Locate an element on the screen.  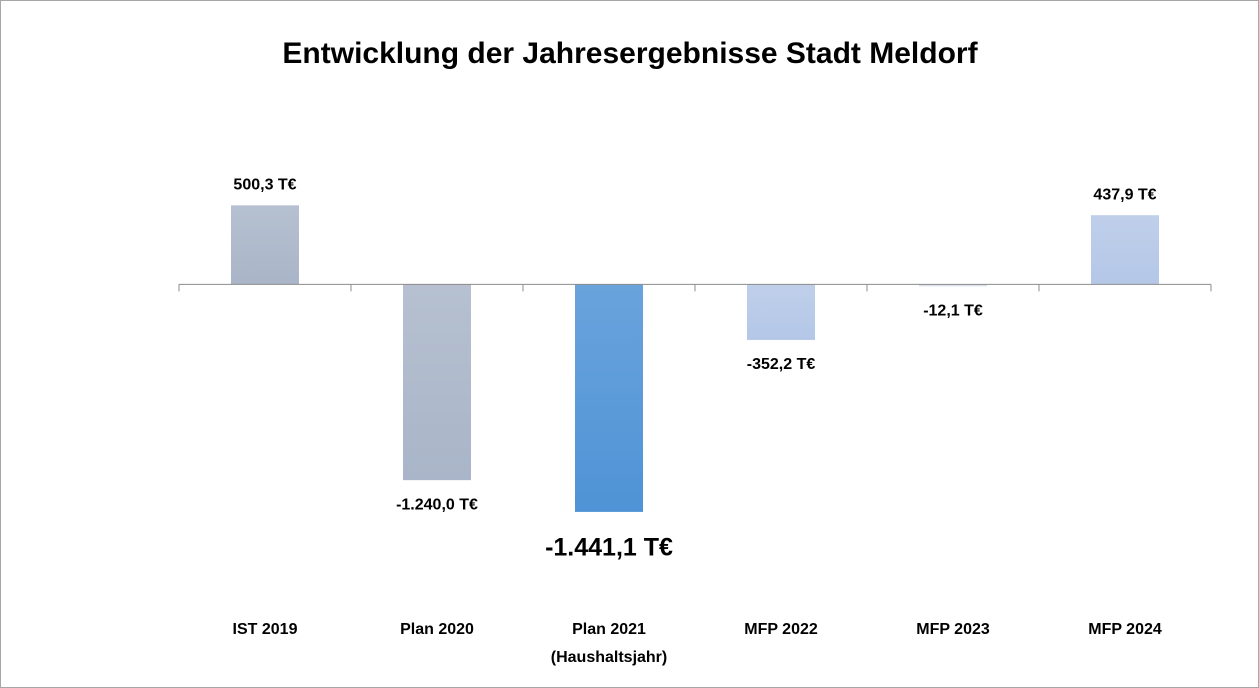
value-label: -352,2 T€ is located at coordinates (781, 364).